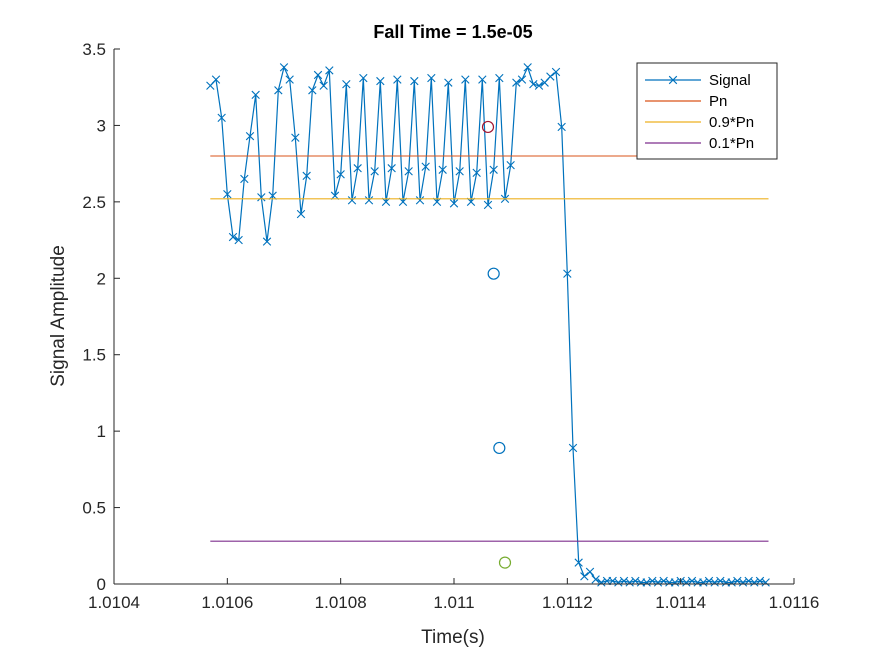 The width and height of the screenshot is (875, 661). What do you see at coordinates (94, 508) in the screenshot?
I see `y-tick-label: 0.5` at bounding box center [94, 508].